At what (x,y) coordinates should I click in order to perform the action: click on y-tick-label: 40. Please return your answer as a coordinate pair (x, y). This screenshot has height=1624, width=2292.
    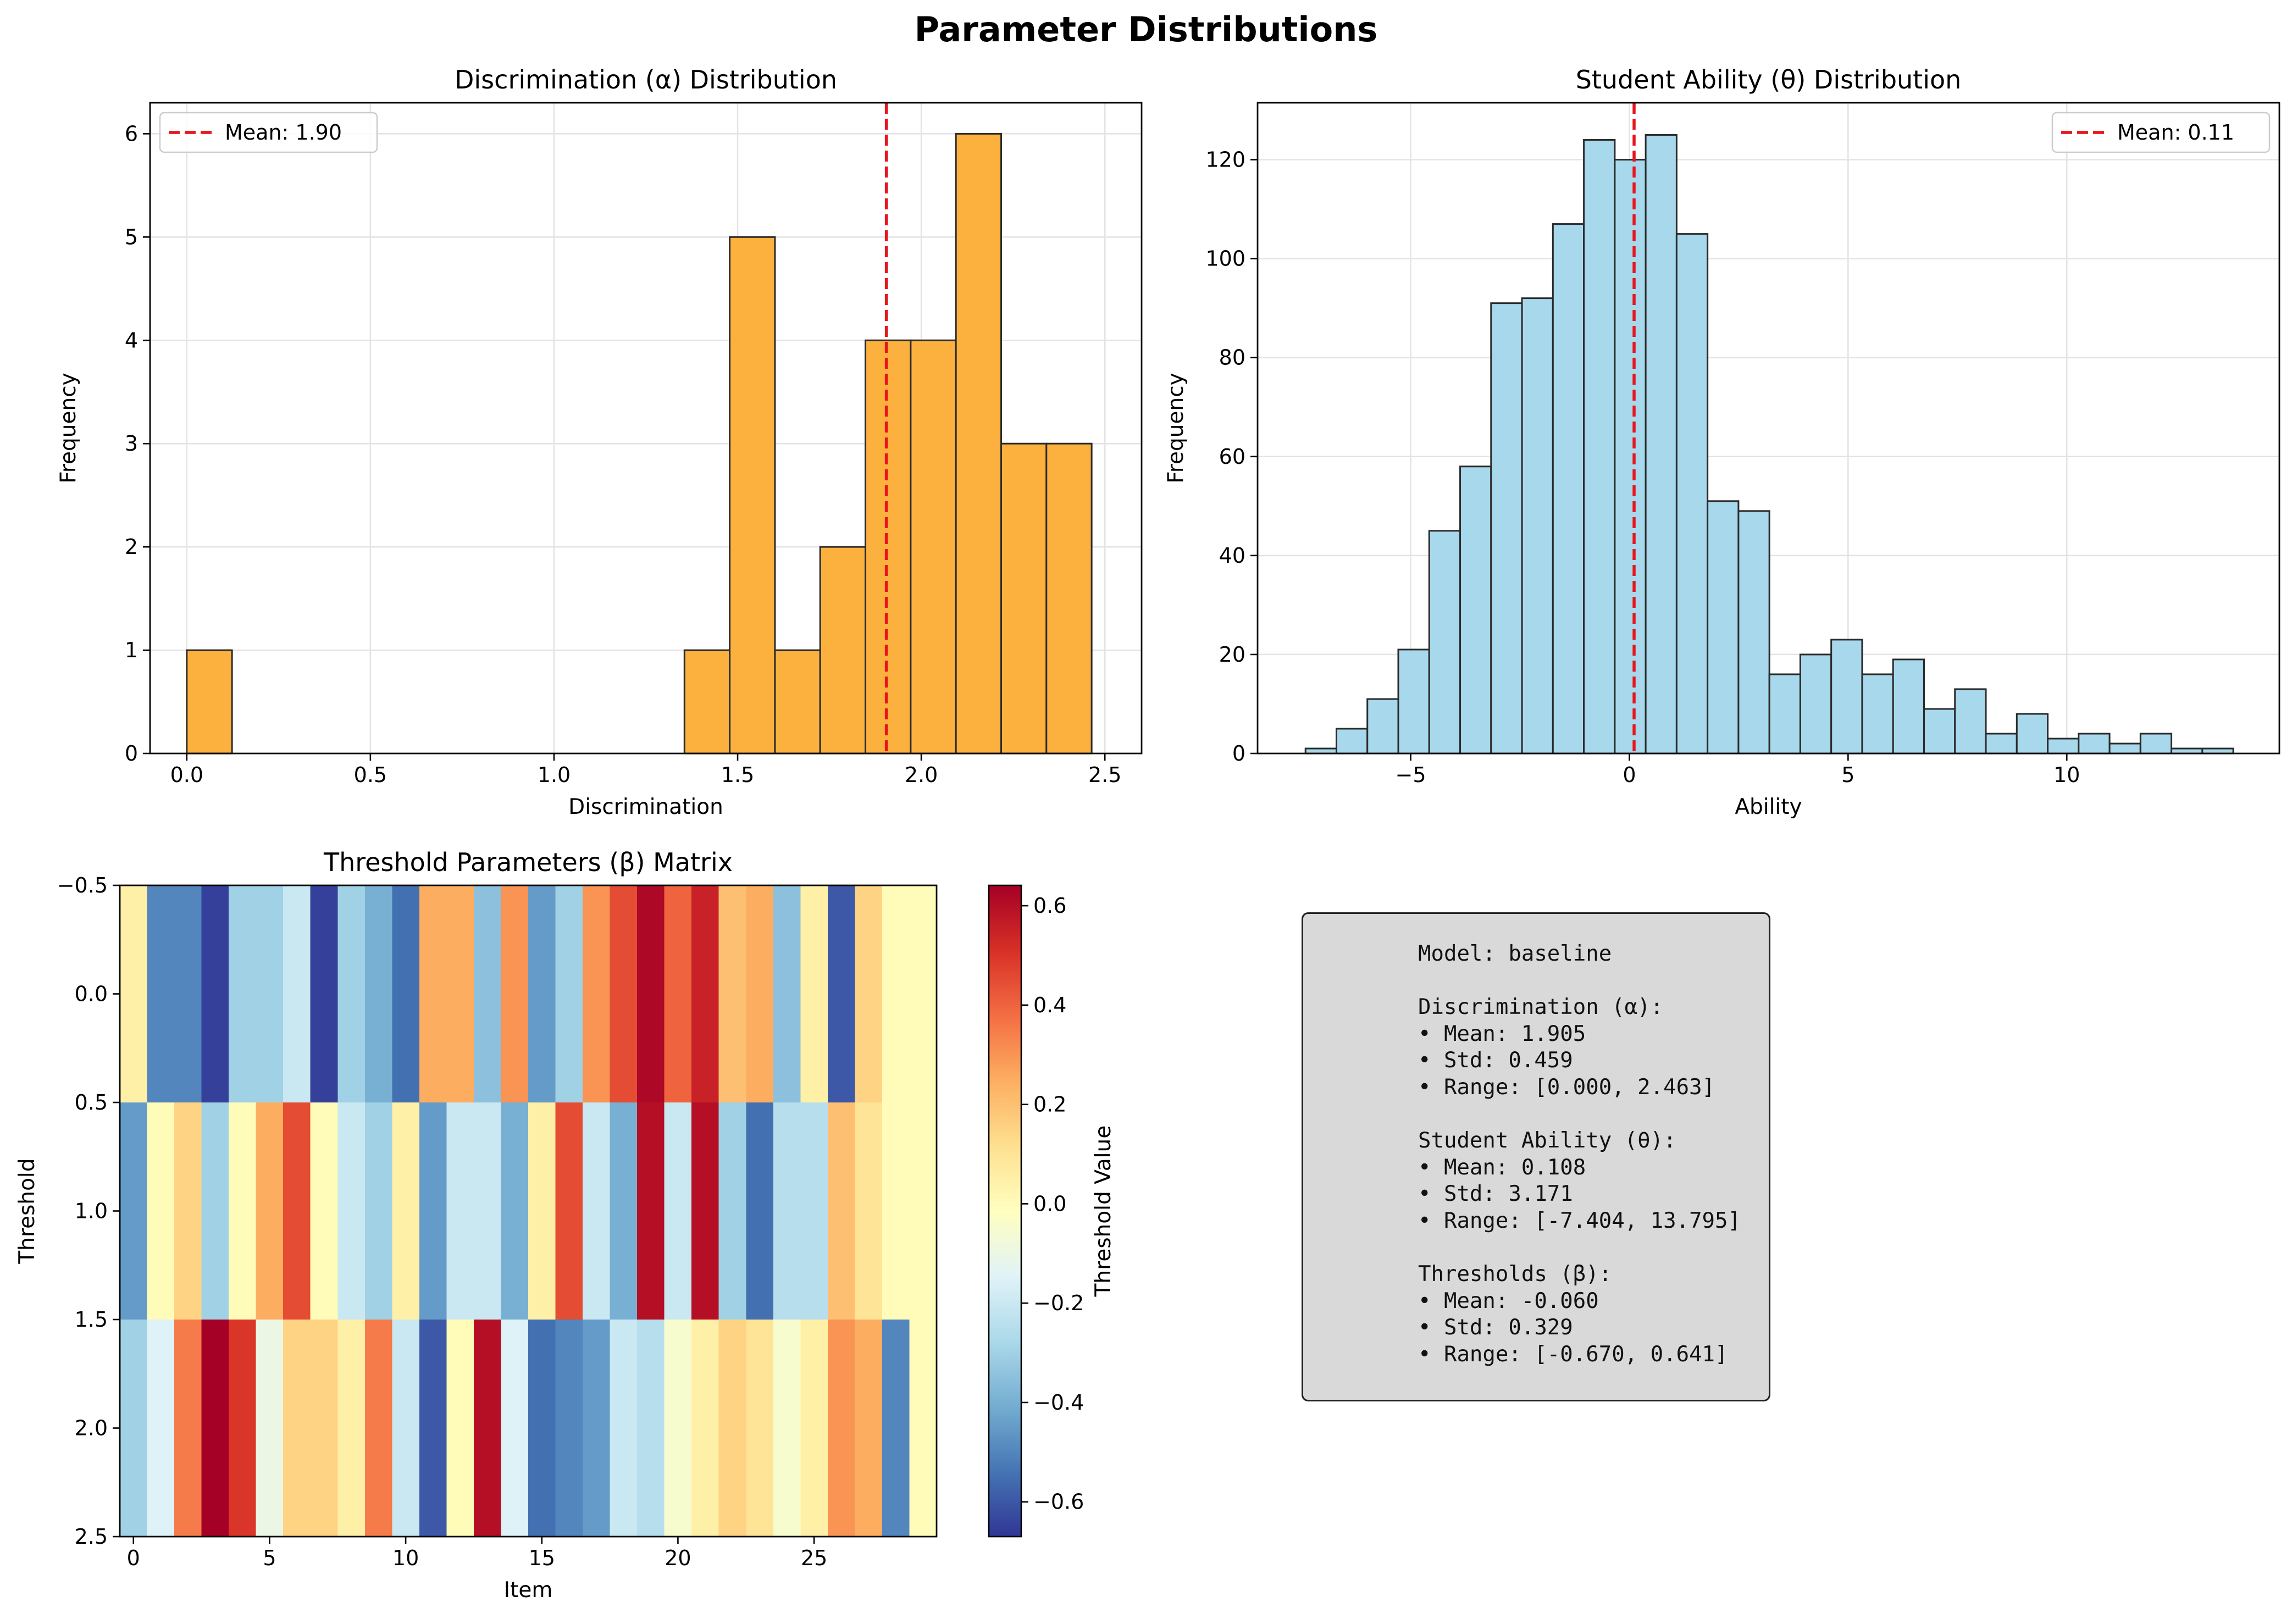
    Looking at the image, I should click on (1232, 556).